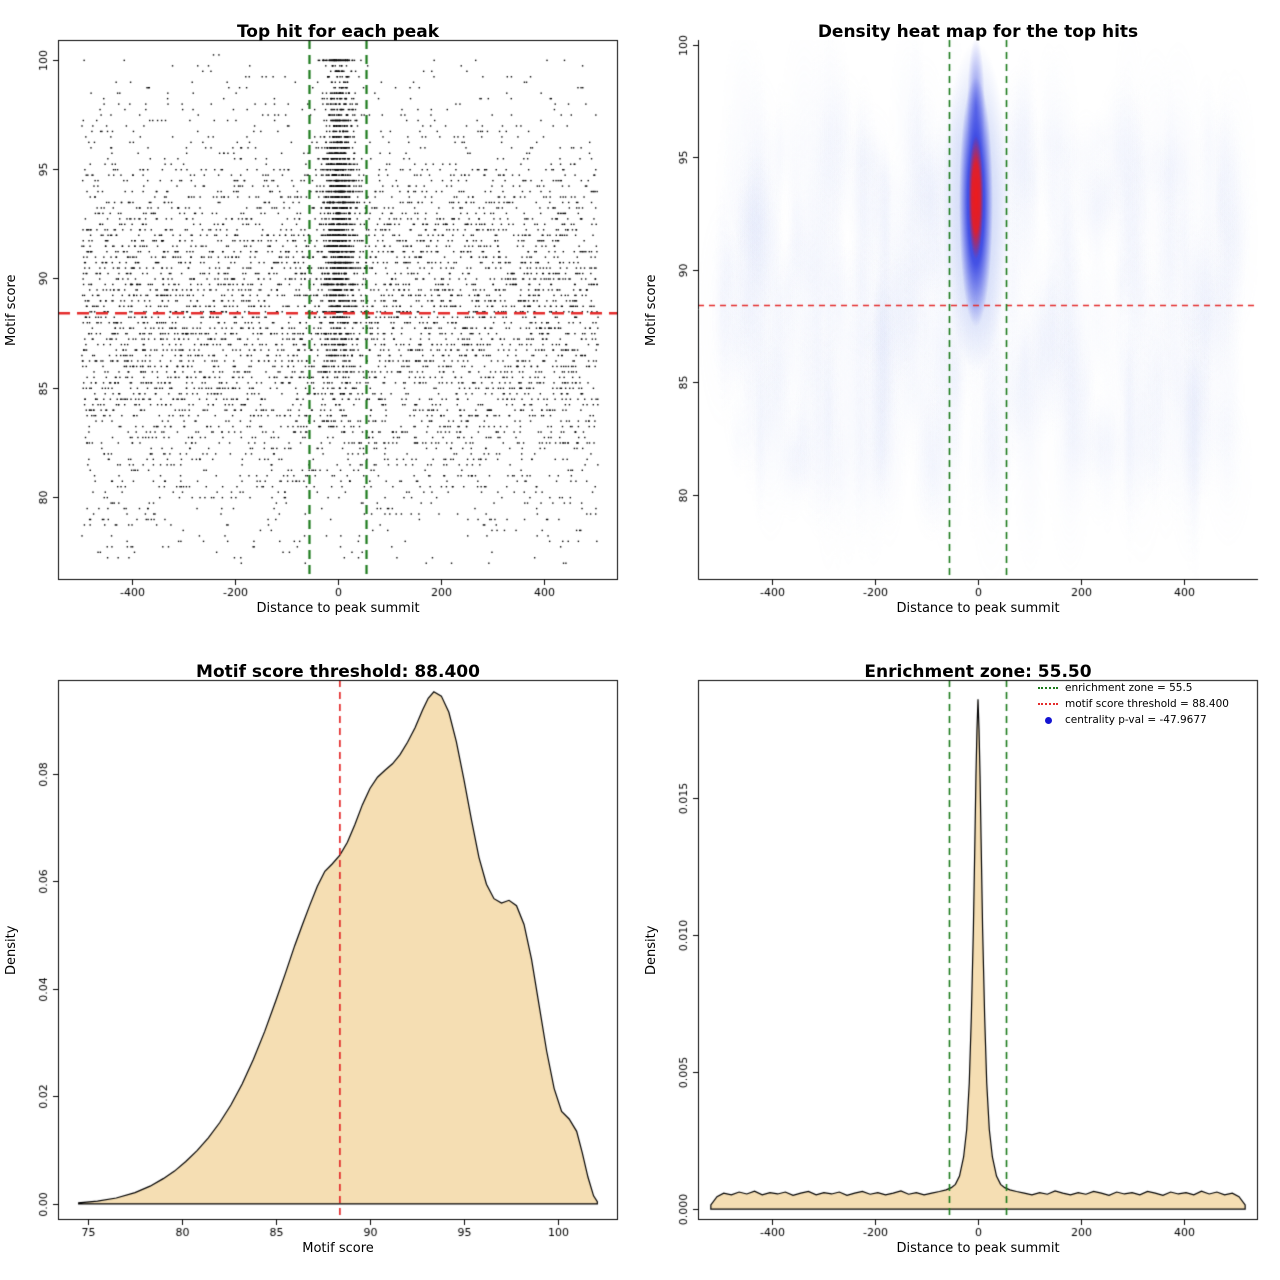  I want to click on legend-item-motif-threshold: motif score threshold = 88.400, so click(1133, 704).